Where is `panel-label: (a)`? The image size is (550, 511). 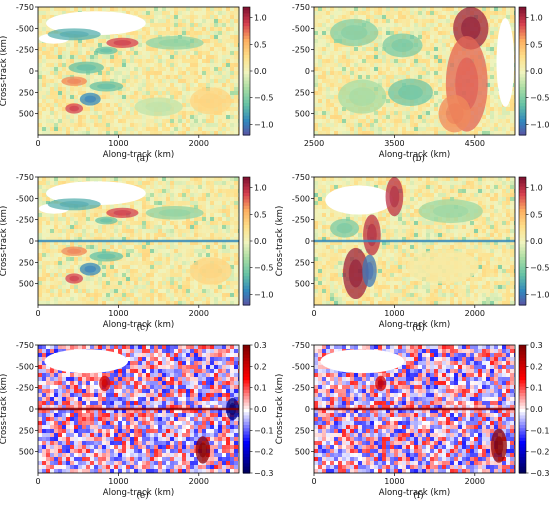 panel-label: (a) is located at coordinates (142, 158).